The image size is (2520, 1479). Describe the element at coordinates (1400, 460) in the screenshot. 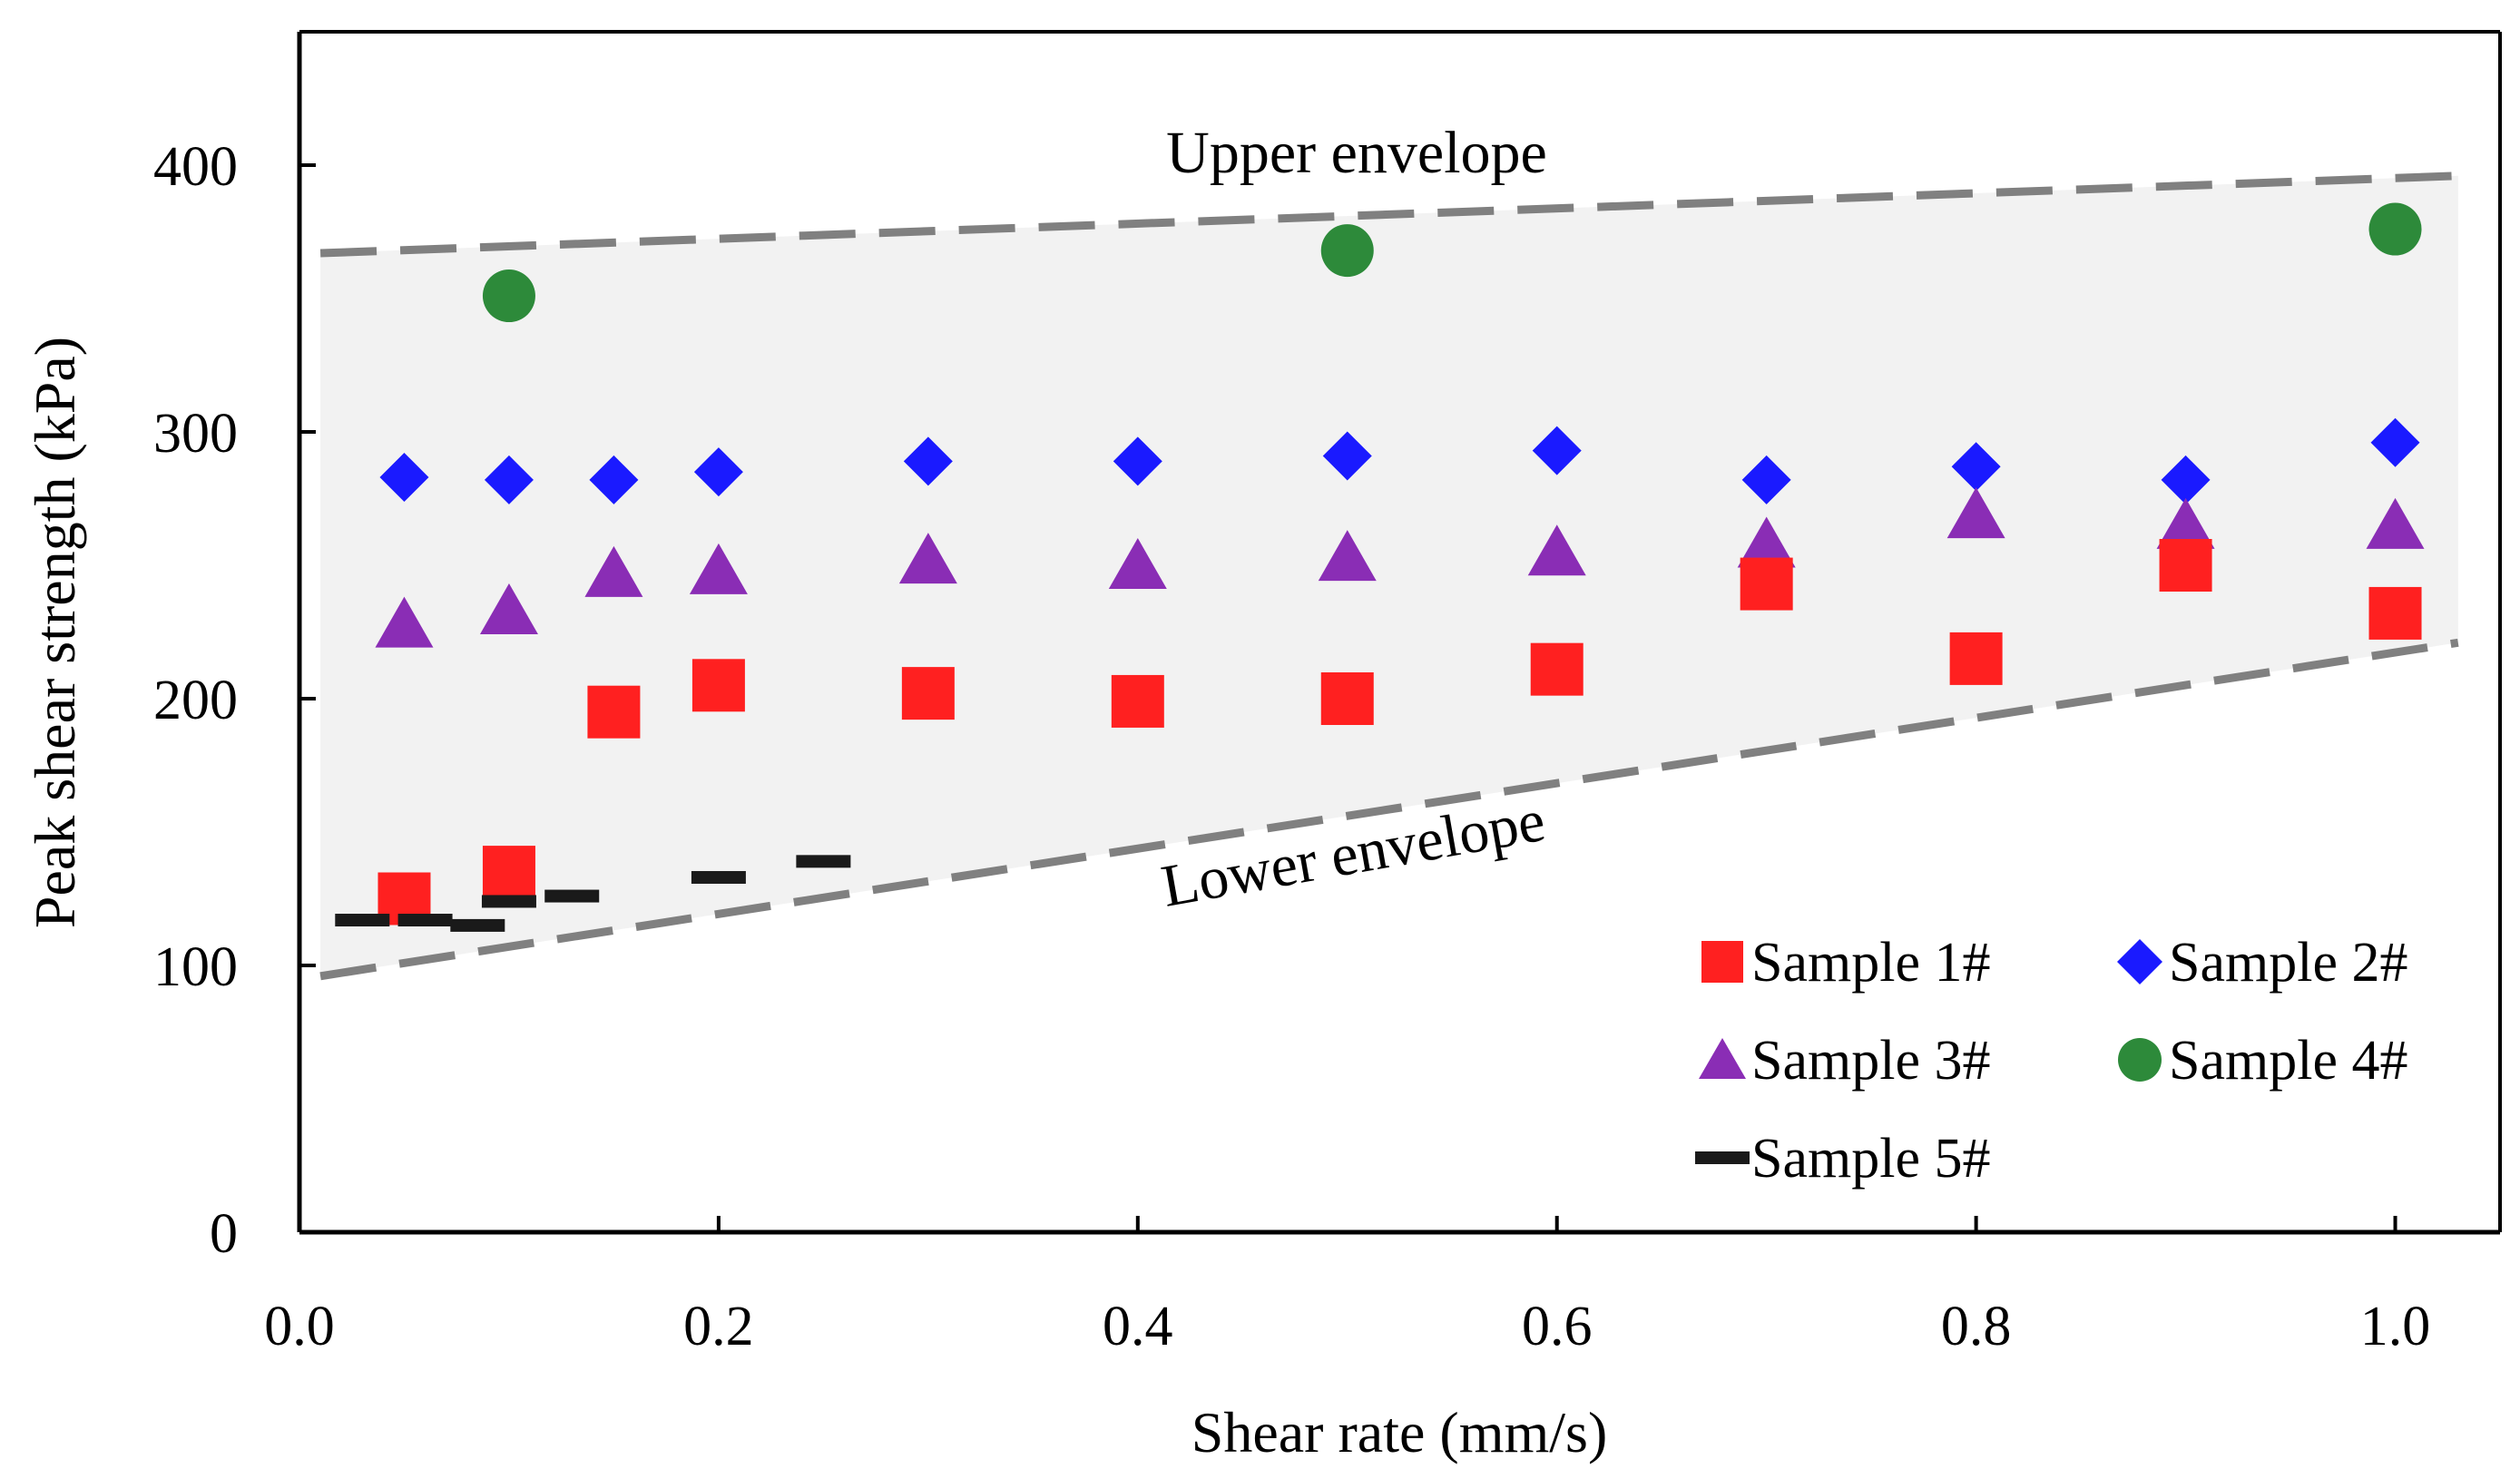

I see `series-sample-2-` at that location.